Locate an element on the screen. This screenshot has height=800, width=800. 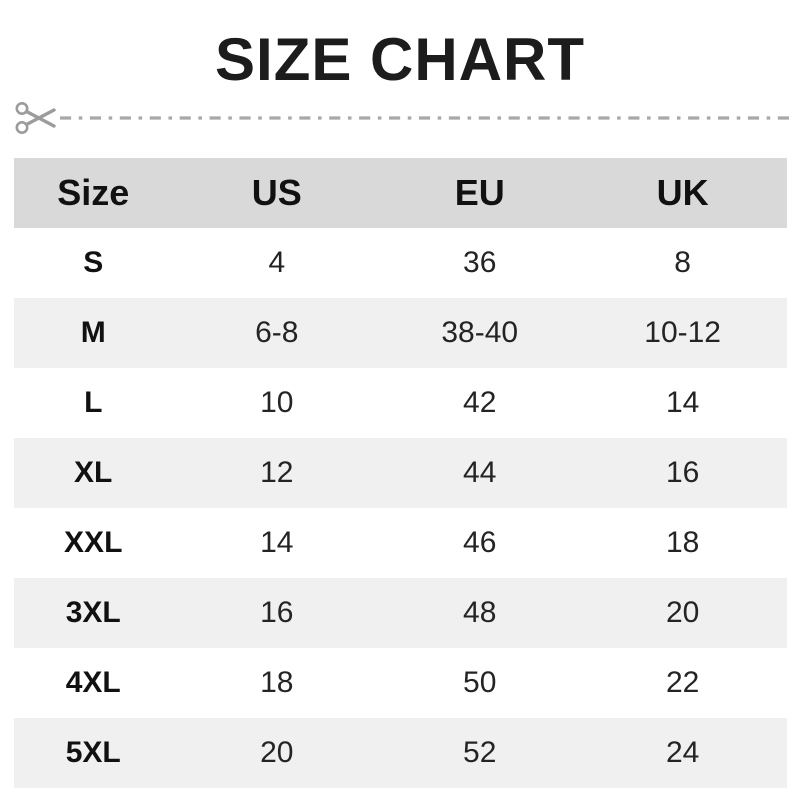
header-cell-size: Size is located at coordinates (93, 193).